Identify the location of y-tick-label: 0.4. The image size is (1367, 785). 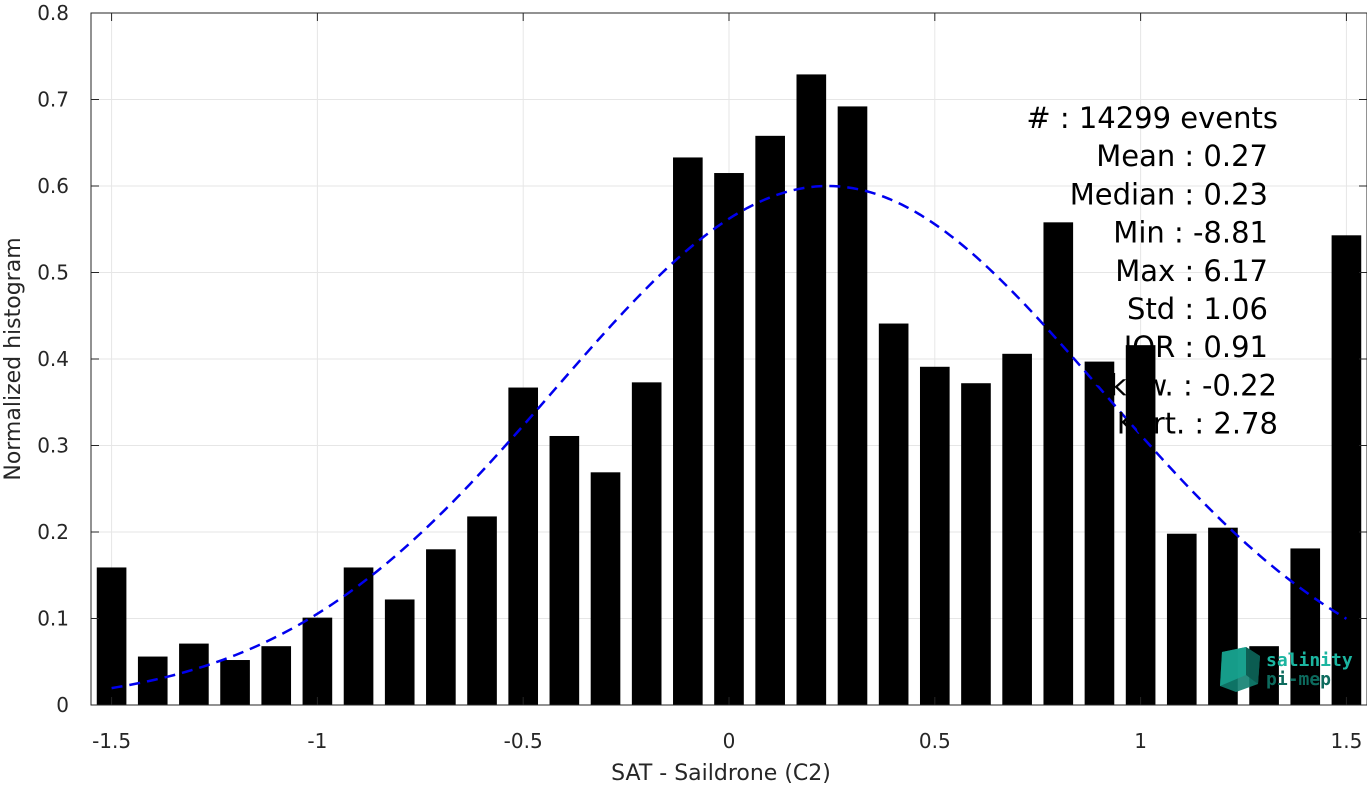
(53, 359).